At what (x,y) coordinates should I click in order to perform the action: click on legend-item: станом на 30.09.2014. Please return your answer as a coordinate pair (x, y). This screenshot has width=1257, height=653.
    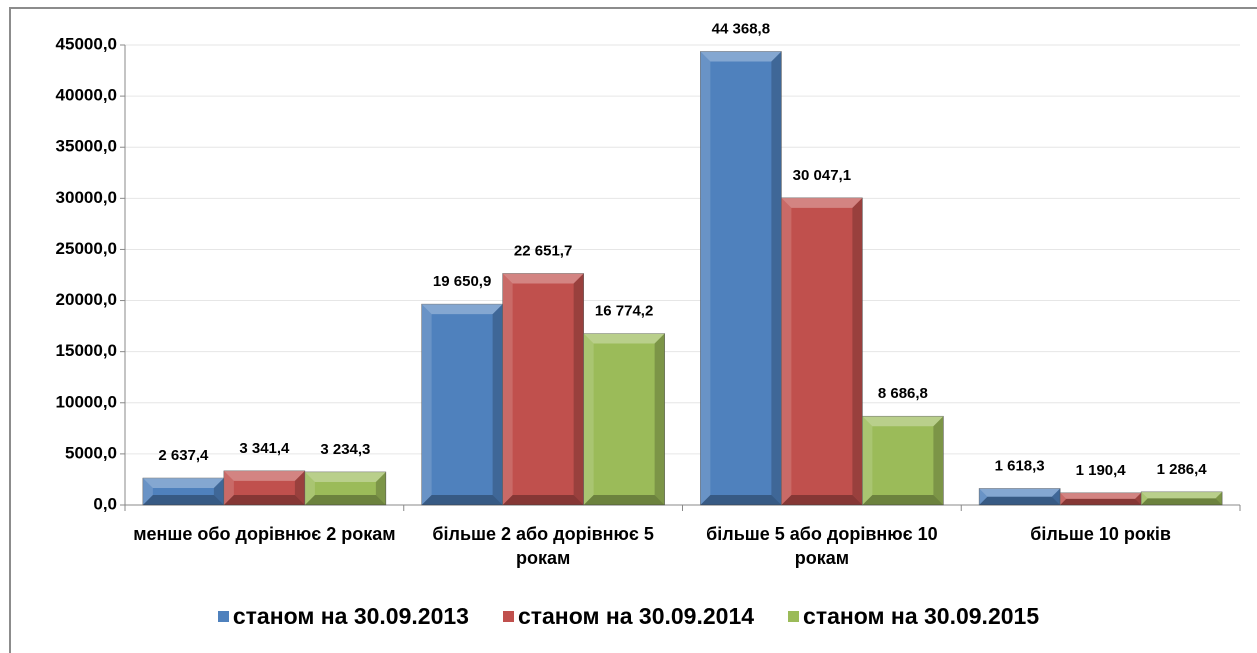
    Looking at the image, I should click on (628, 616).